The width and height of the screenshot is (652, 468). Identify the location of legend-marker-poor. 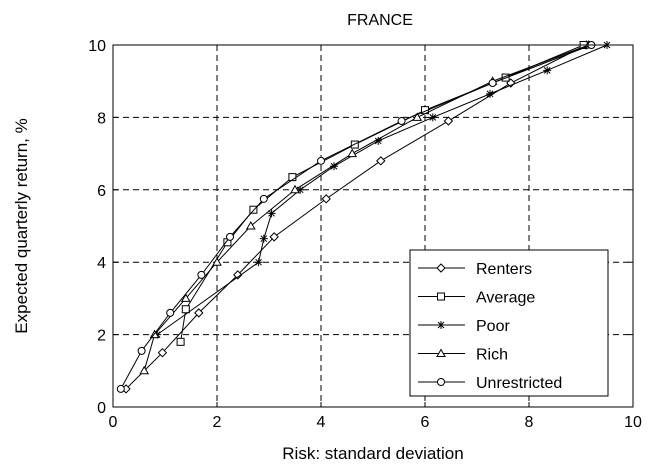
(441, 325).